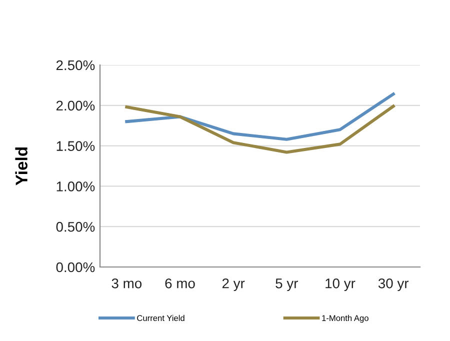  Describe the element at coordinates (287, 285) in the screenshot. I see `x-tick-label: 5 yr` at that location.